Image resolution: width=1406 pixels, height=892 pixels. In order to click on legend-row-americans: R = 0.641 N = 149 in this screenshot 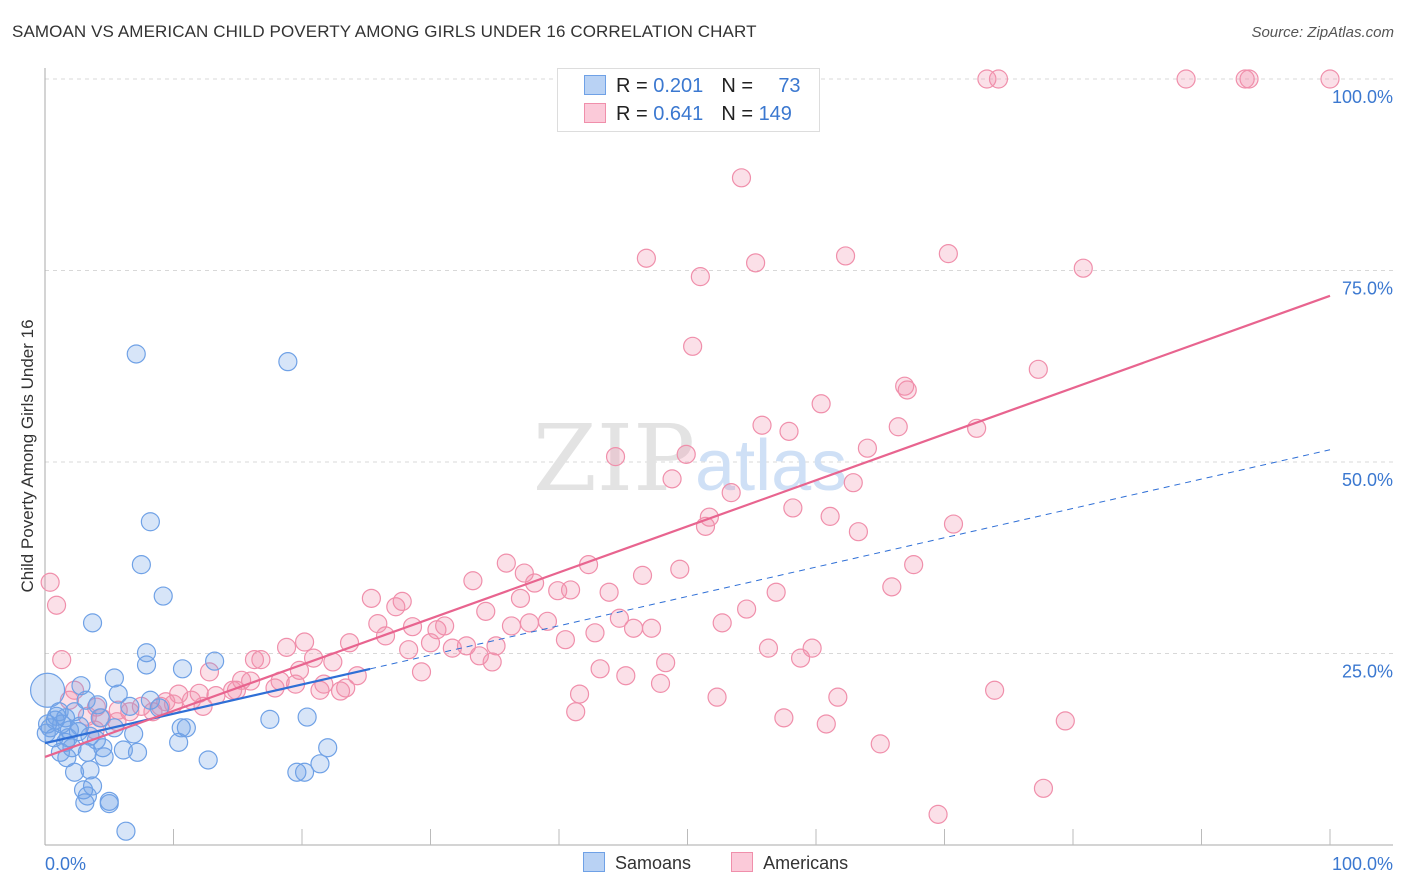, I will do `click(688, 114)`.